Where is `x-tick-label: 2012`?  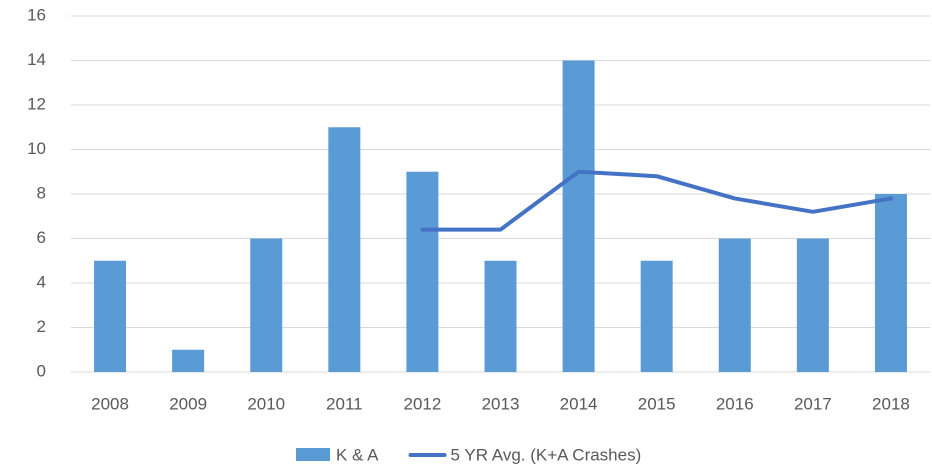
x-tick-label: 2012 is located at coordinates (422, 403).